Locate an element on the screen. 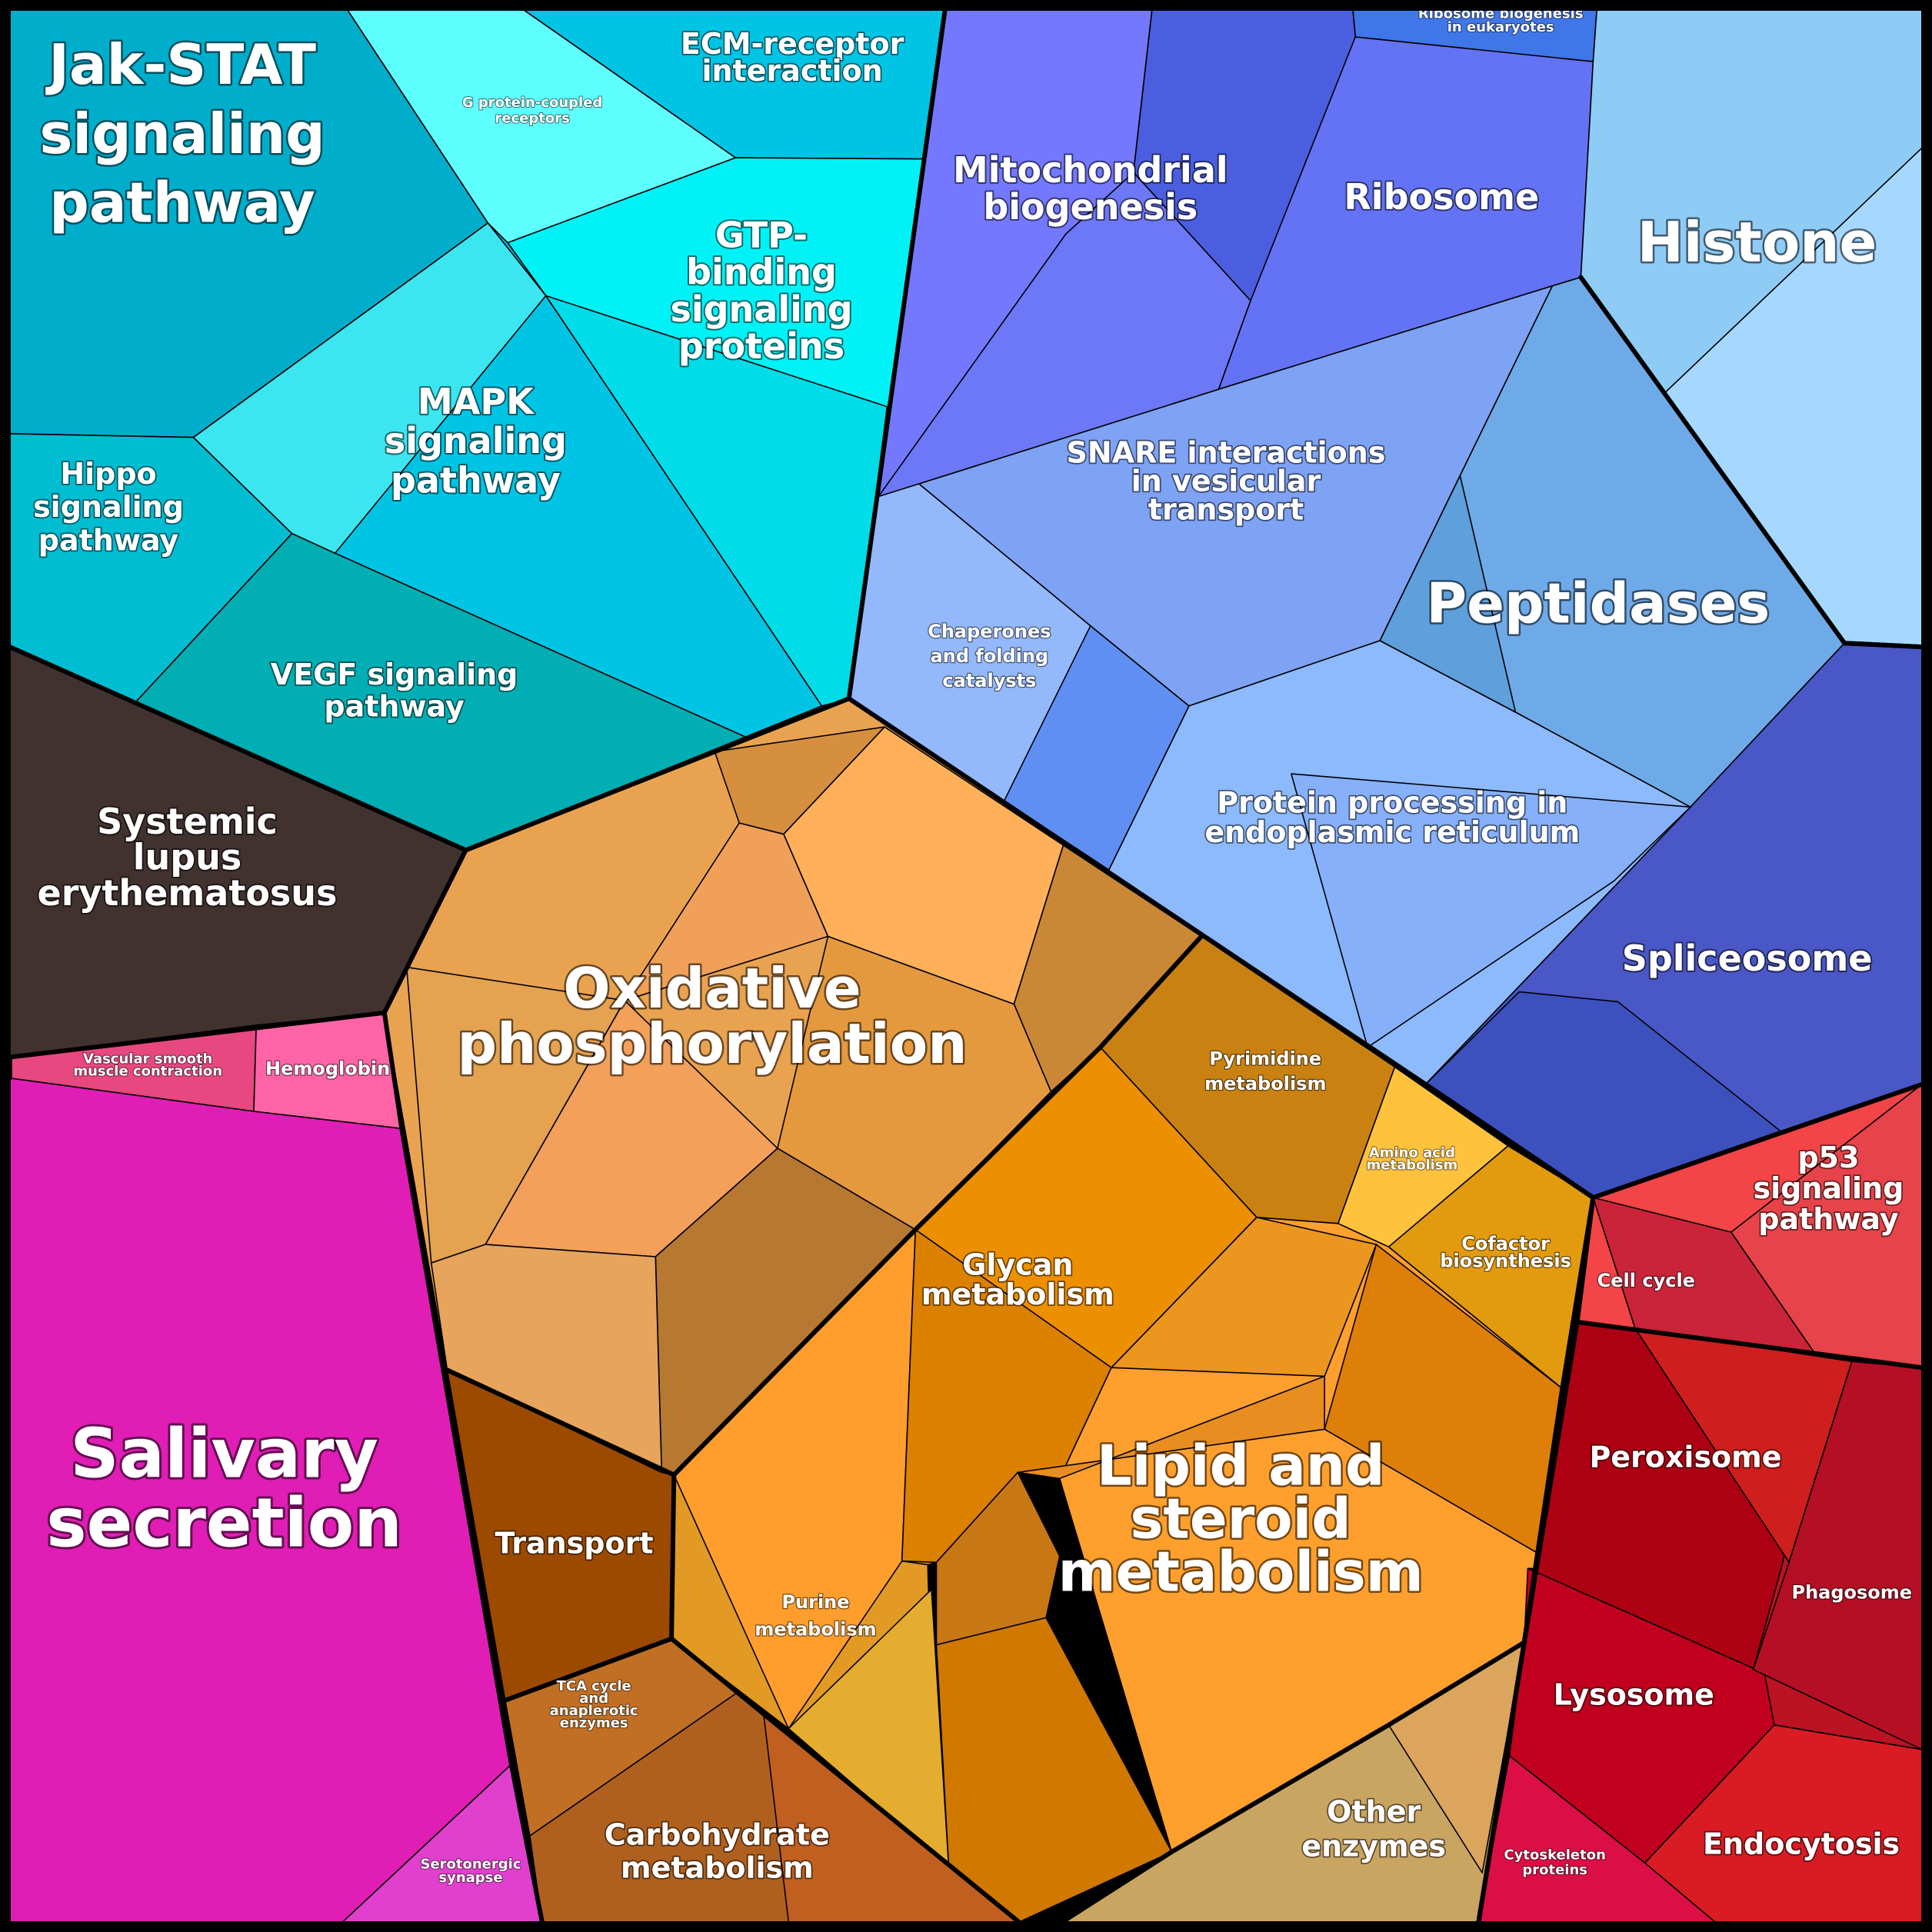  label-purine: Purine metabolism is located at coordinates (815, 1615).